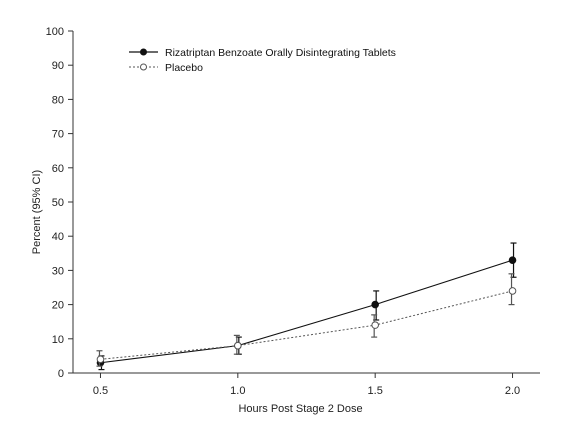 The image size is (575, 426). I want to click on y-ticks: 0 10 20 30 40 50 60 70 80 90 100, so click(59, 203).